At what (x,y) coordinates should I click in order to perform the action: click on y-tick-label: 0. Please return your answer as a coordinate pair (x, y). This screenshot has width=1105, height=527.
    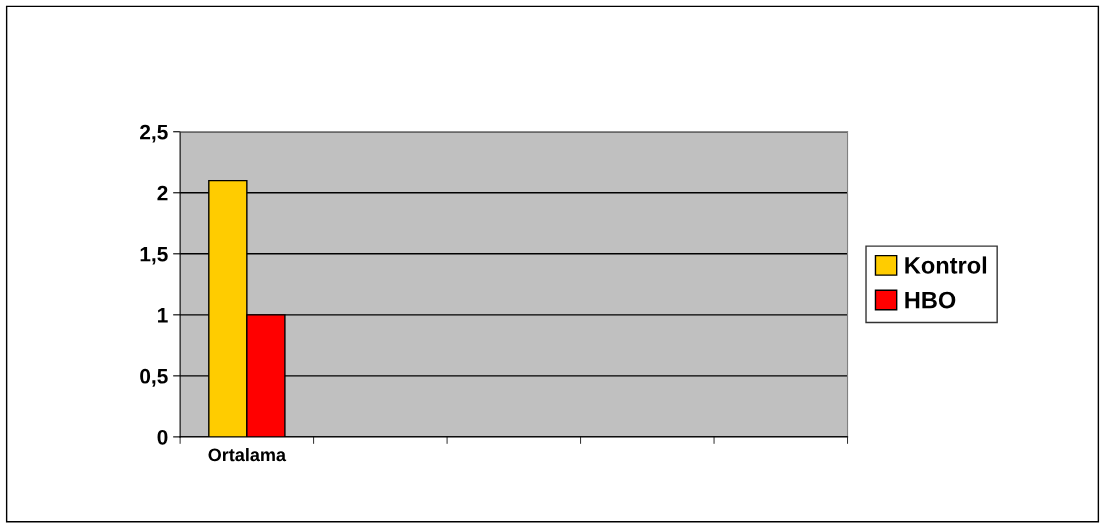
    Looking at the image, I should click on (162, 437).